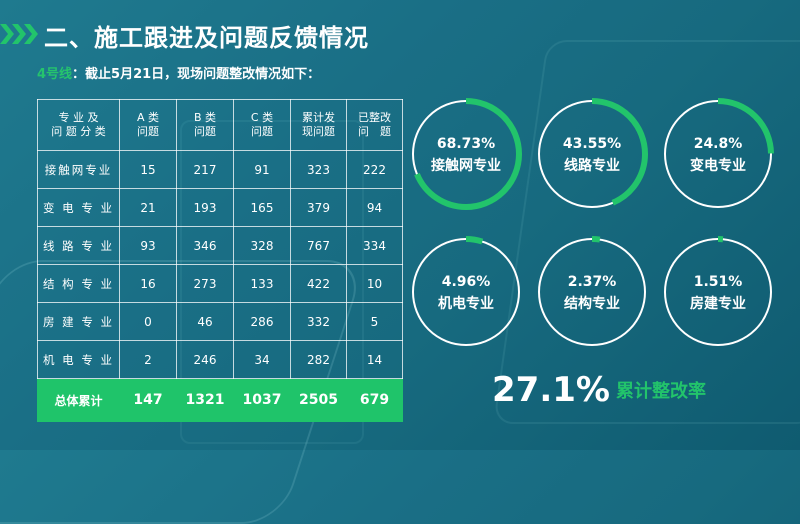  I want to click on cell-found: 282, so click(318, 359).